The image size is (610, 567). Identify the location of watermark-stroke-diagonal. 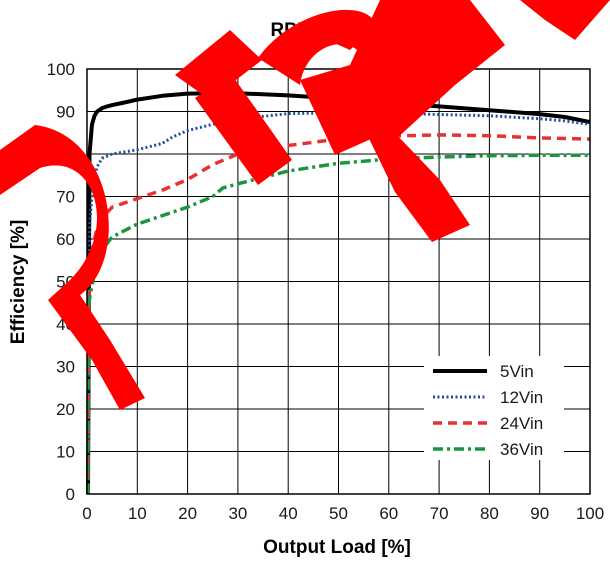
(402, 77).